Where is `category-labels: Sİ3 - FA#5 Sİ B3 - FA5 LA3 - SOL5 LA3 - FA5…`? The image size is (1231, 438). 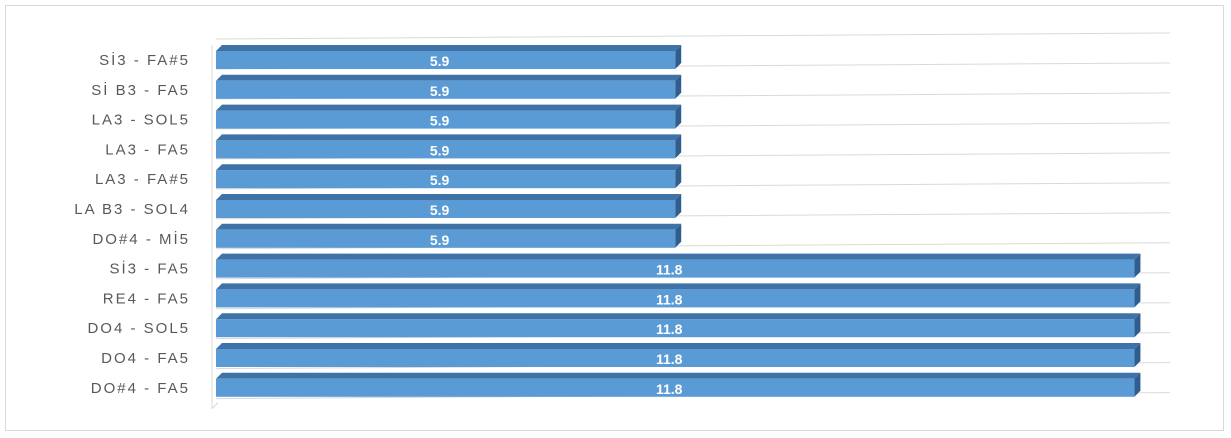
category-labels: Sİ3 - FA#5 Sİ B3 - FA5 LA3 - SOL5 LA3 - FA5… is located at coordinates (132, 224).